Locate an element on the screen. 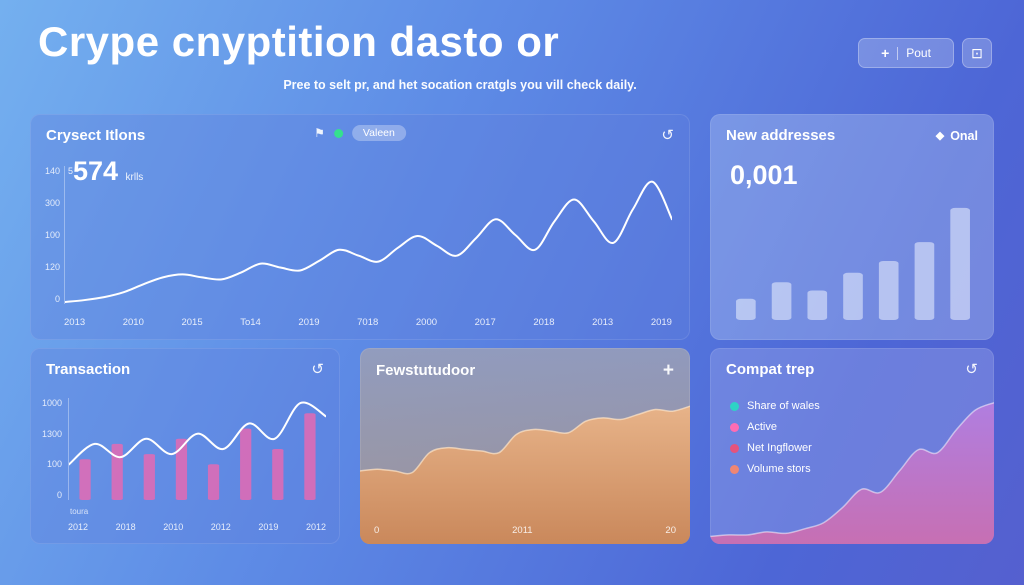 The width and height of the screenshot is (1024, 585). grid-icon: ⊡ is located at coordinates (977, 52).